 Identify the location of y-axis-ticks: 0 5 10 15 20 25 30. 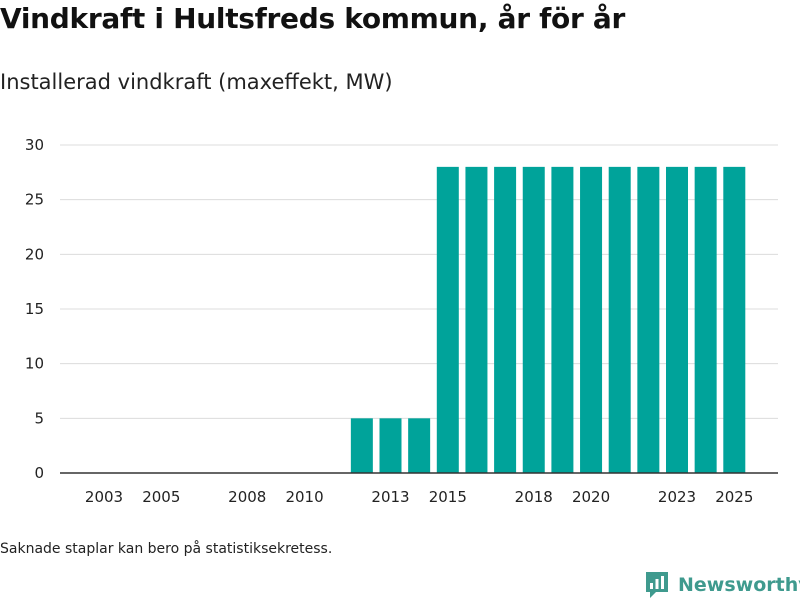
(34, 309).